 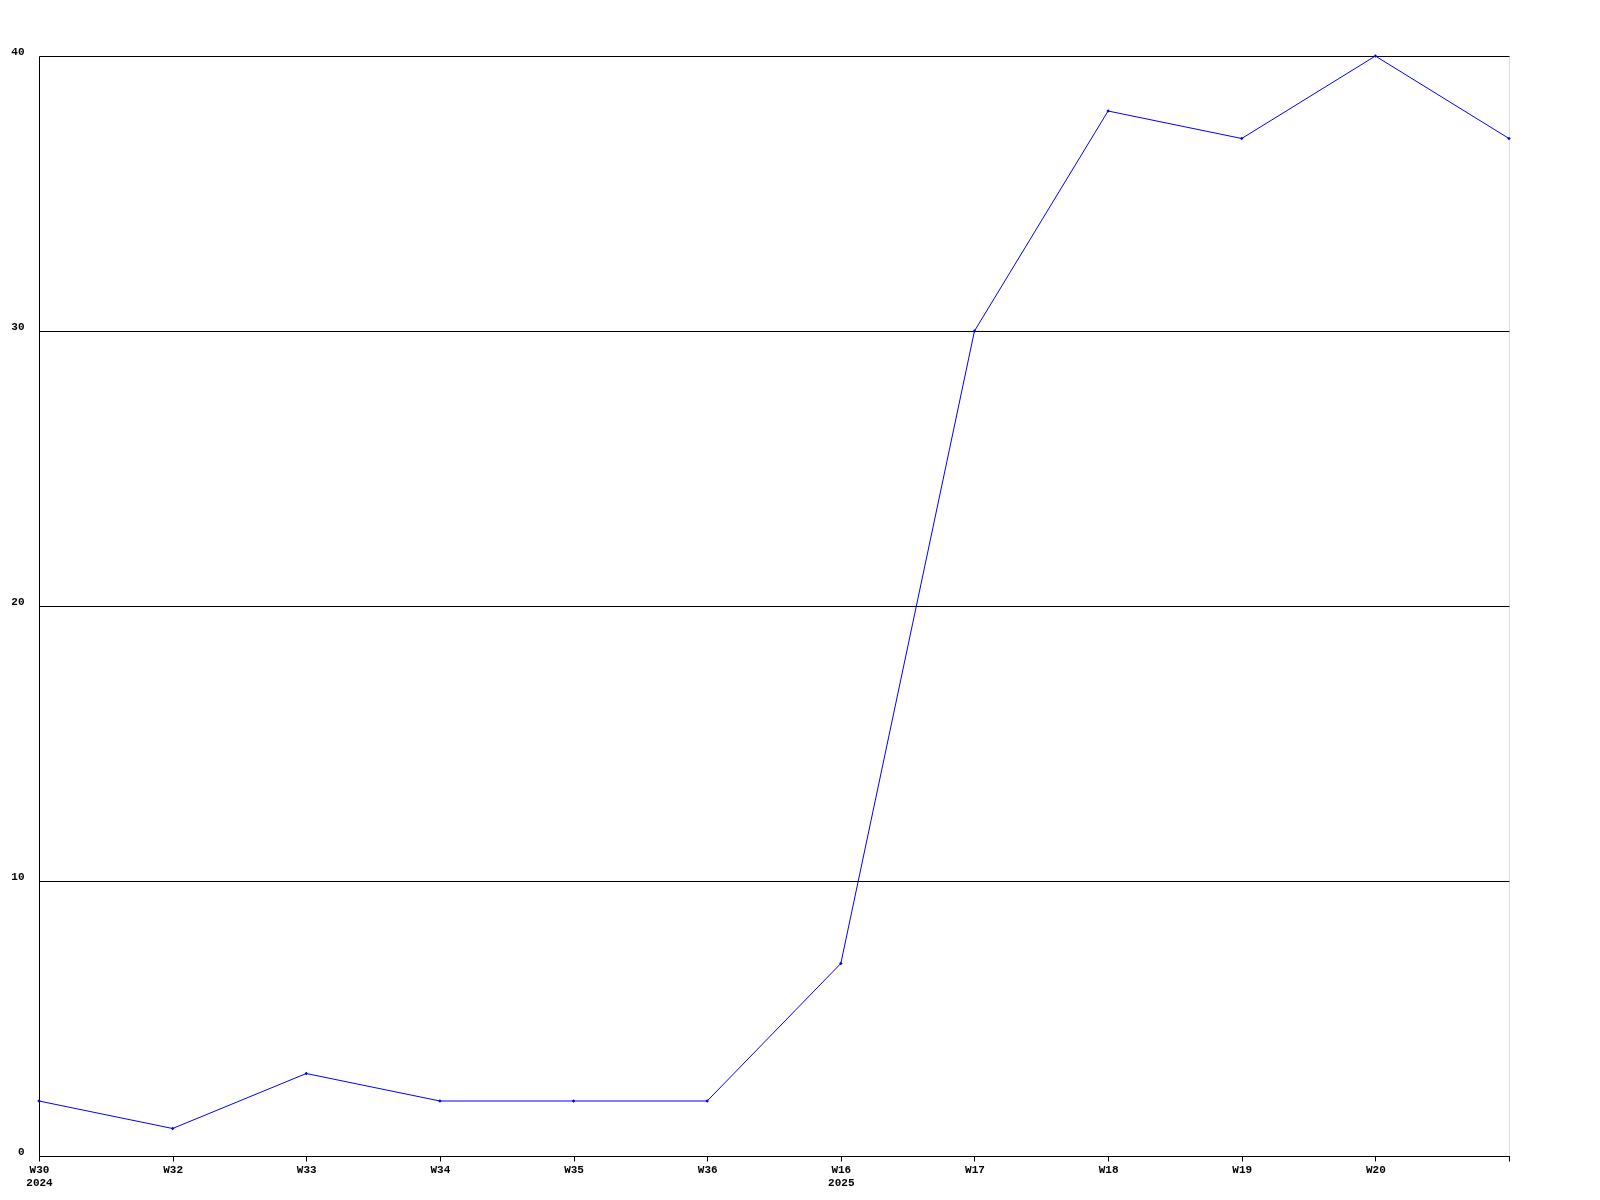 I want to click on y-tick-label: 20, so click(x=18, y=601).